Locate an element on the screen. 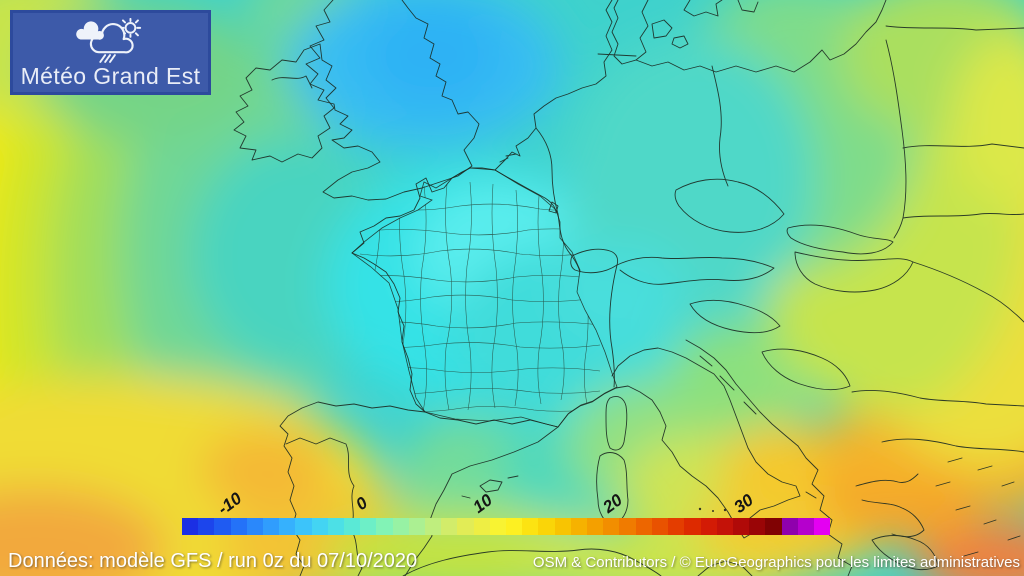 The height and width of the screenshot is (576, 1024). logo-title: Météo Grand Est is located at coordinates (110, 75).